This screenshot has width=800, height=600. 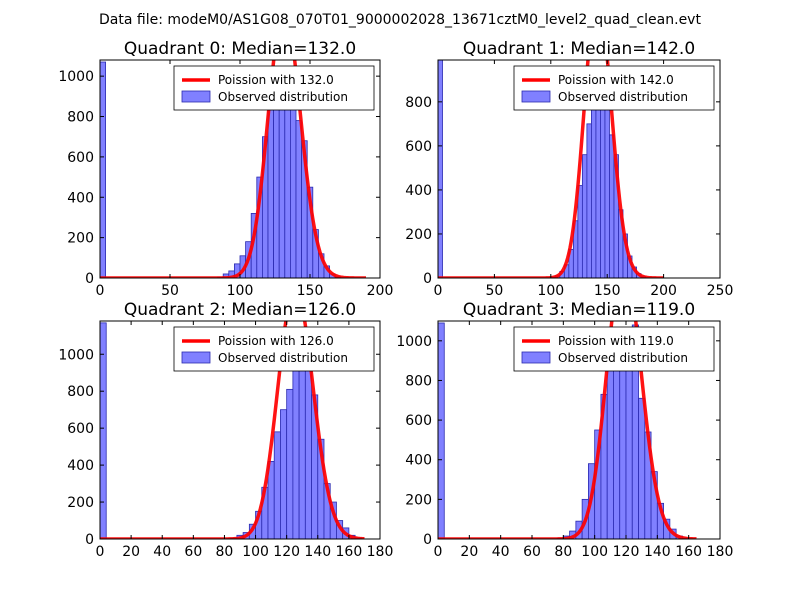 What do you see at coordinates (276, 80) in the screenshot?
I see `legend-line-label: Poission with 132.0` at bounding box center [276, 80].